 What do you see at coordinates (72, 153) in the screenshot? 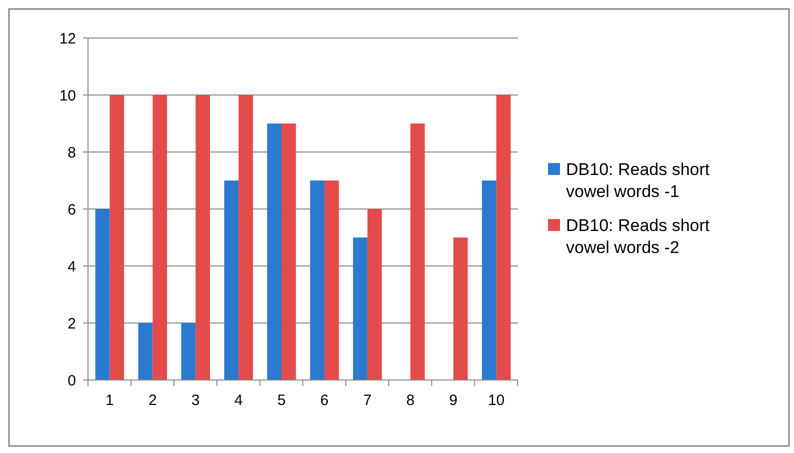
I see `y-tick-label: 8` at bounding box center [72, 153].